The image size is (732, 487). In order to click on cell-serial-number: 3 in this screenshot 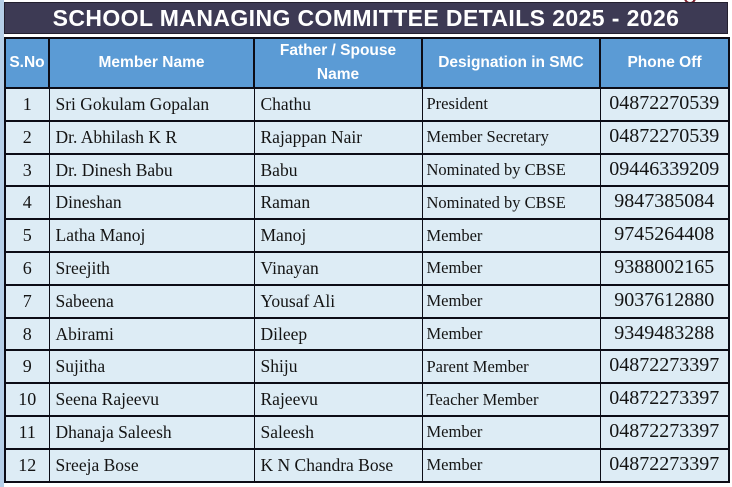, I will do `click(27, 170)`.